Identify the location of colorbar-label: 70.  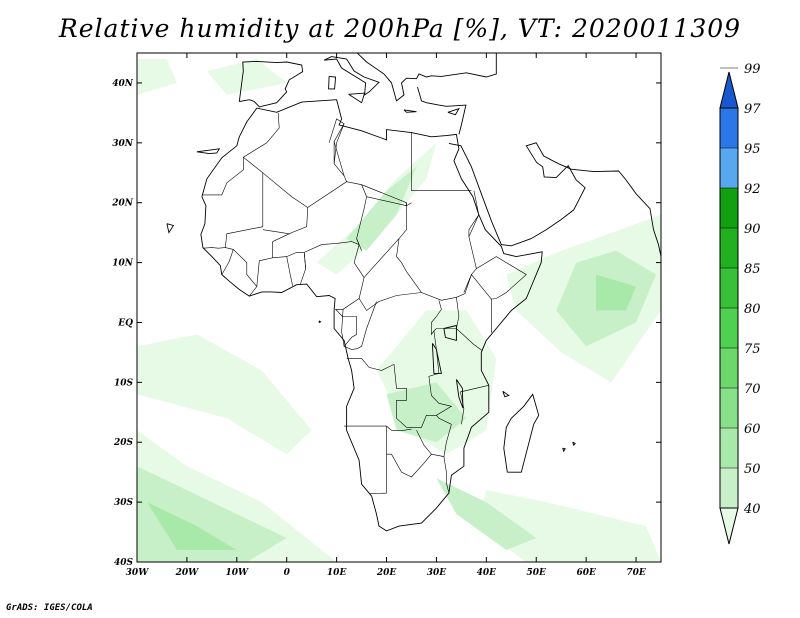
(752, 389).